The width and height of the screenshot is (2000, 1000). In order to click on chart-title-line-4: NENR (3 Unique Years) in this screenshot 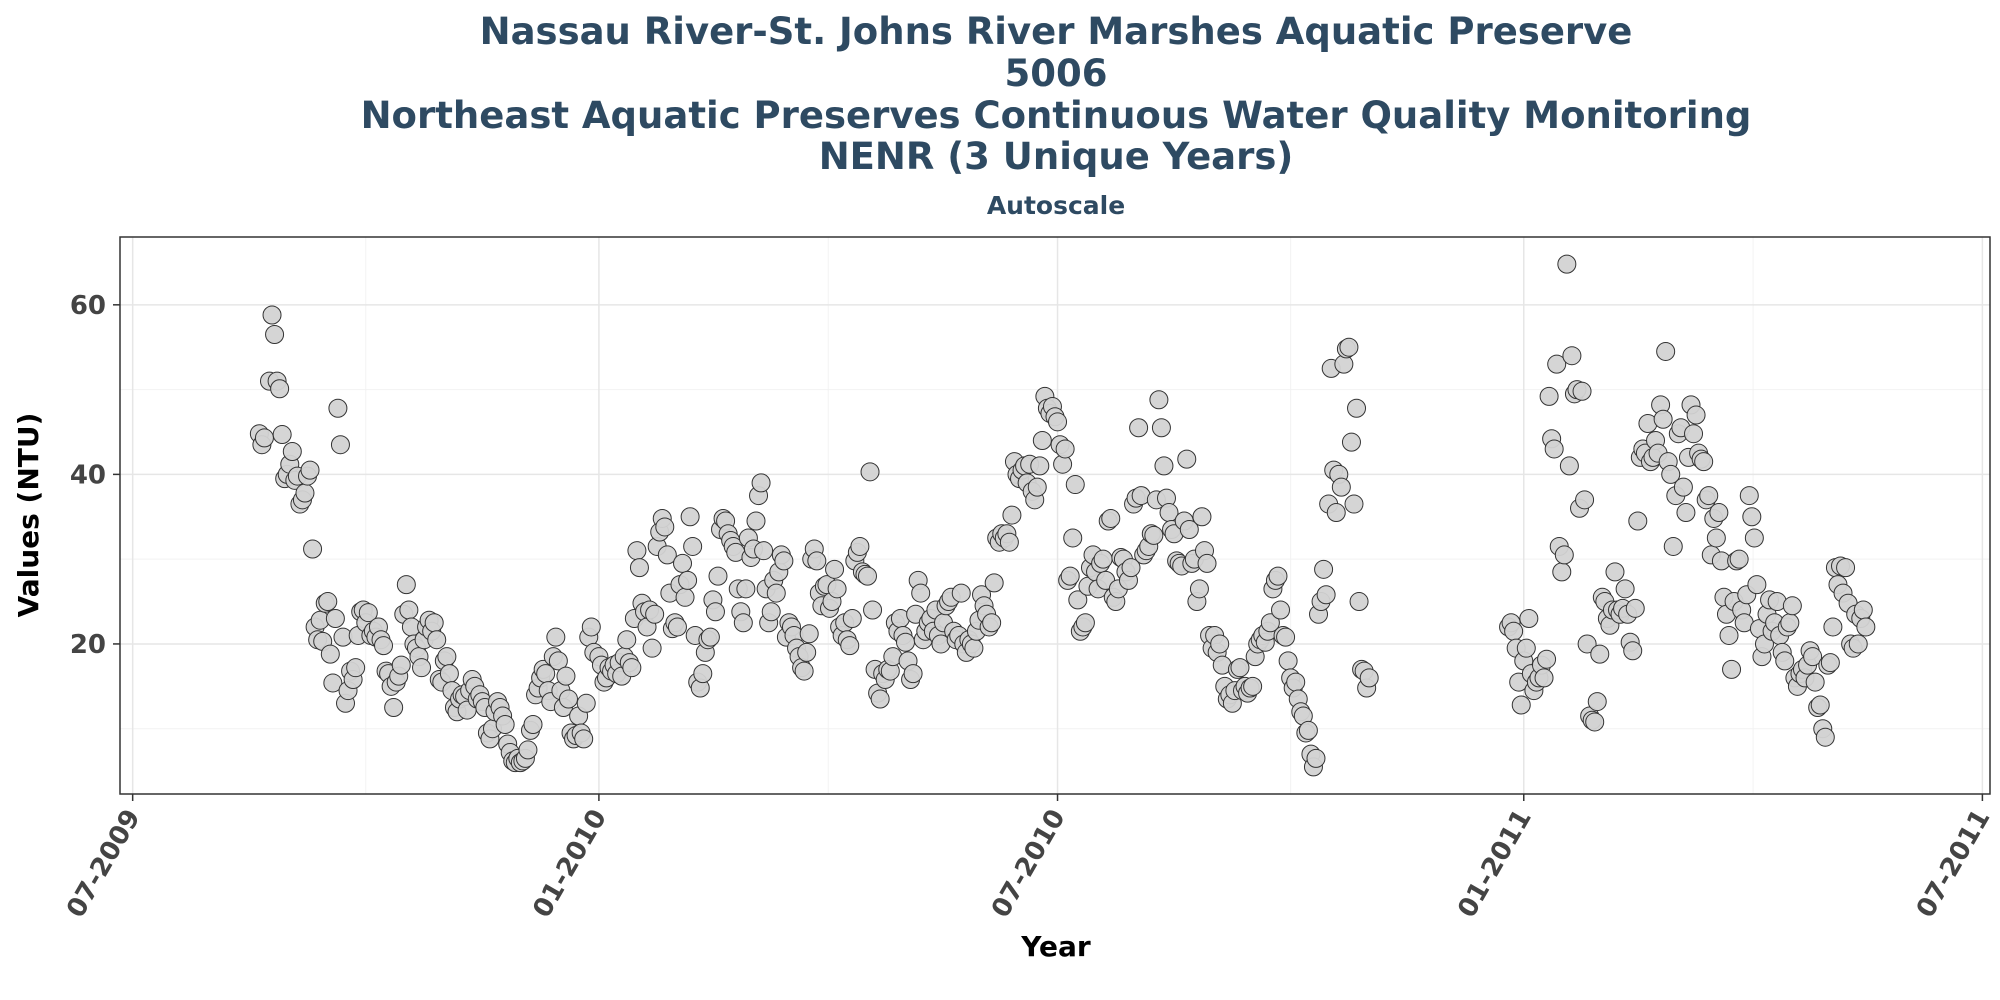, I will do `click(1056, 156)`.